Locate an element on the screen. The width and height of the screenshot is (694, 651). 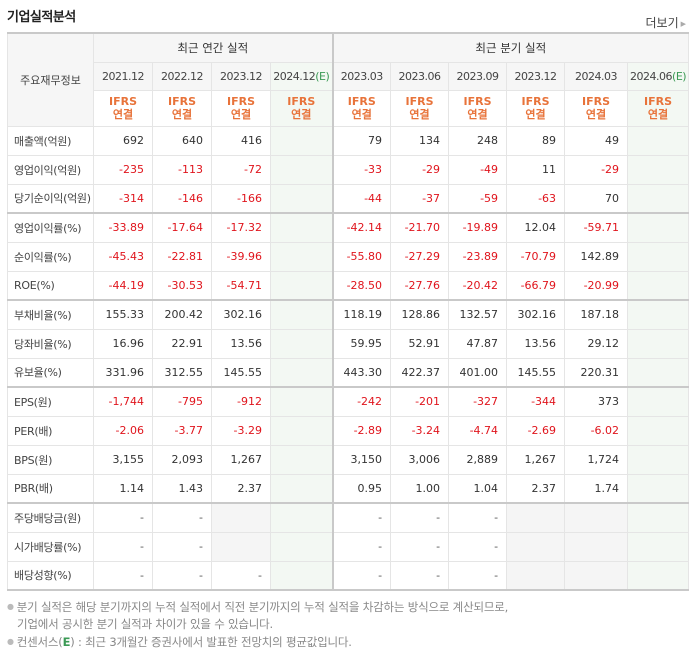
data-cell: 155.33 is located at coordinates (123, 314).